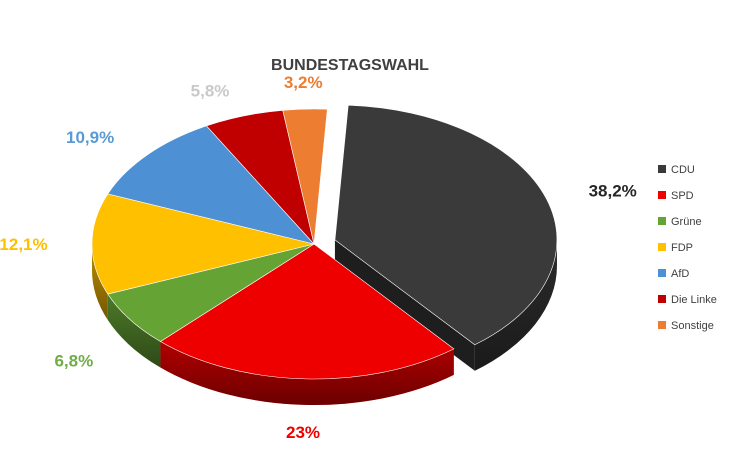  I want to click on pie-slice-afd, so click(211, 185).